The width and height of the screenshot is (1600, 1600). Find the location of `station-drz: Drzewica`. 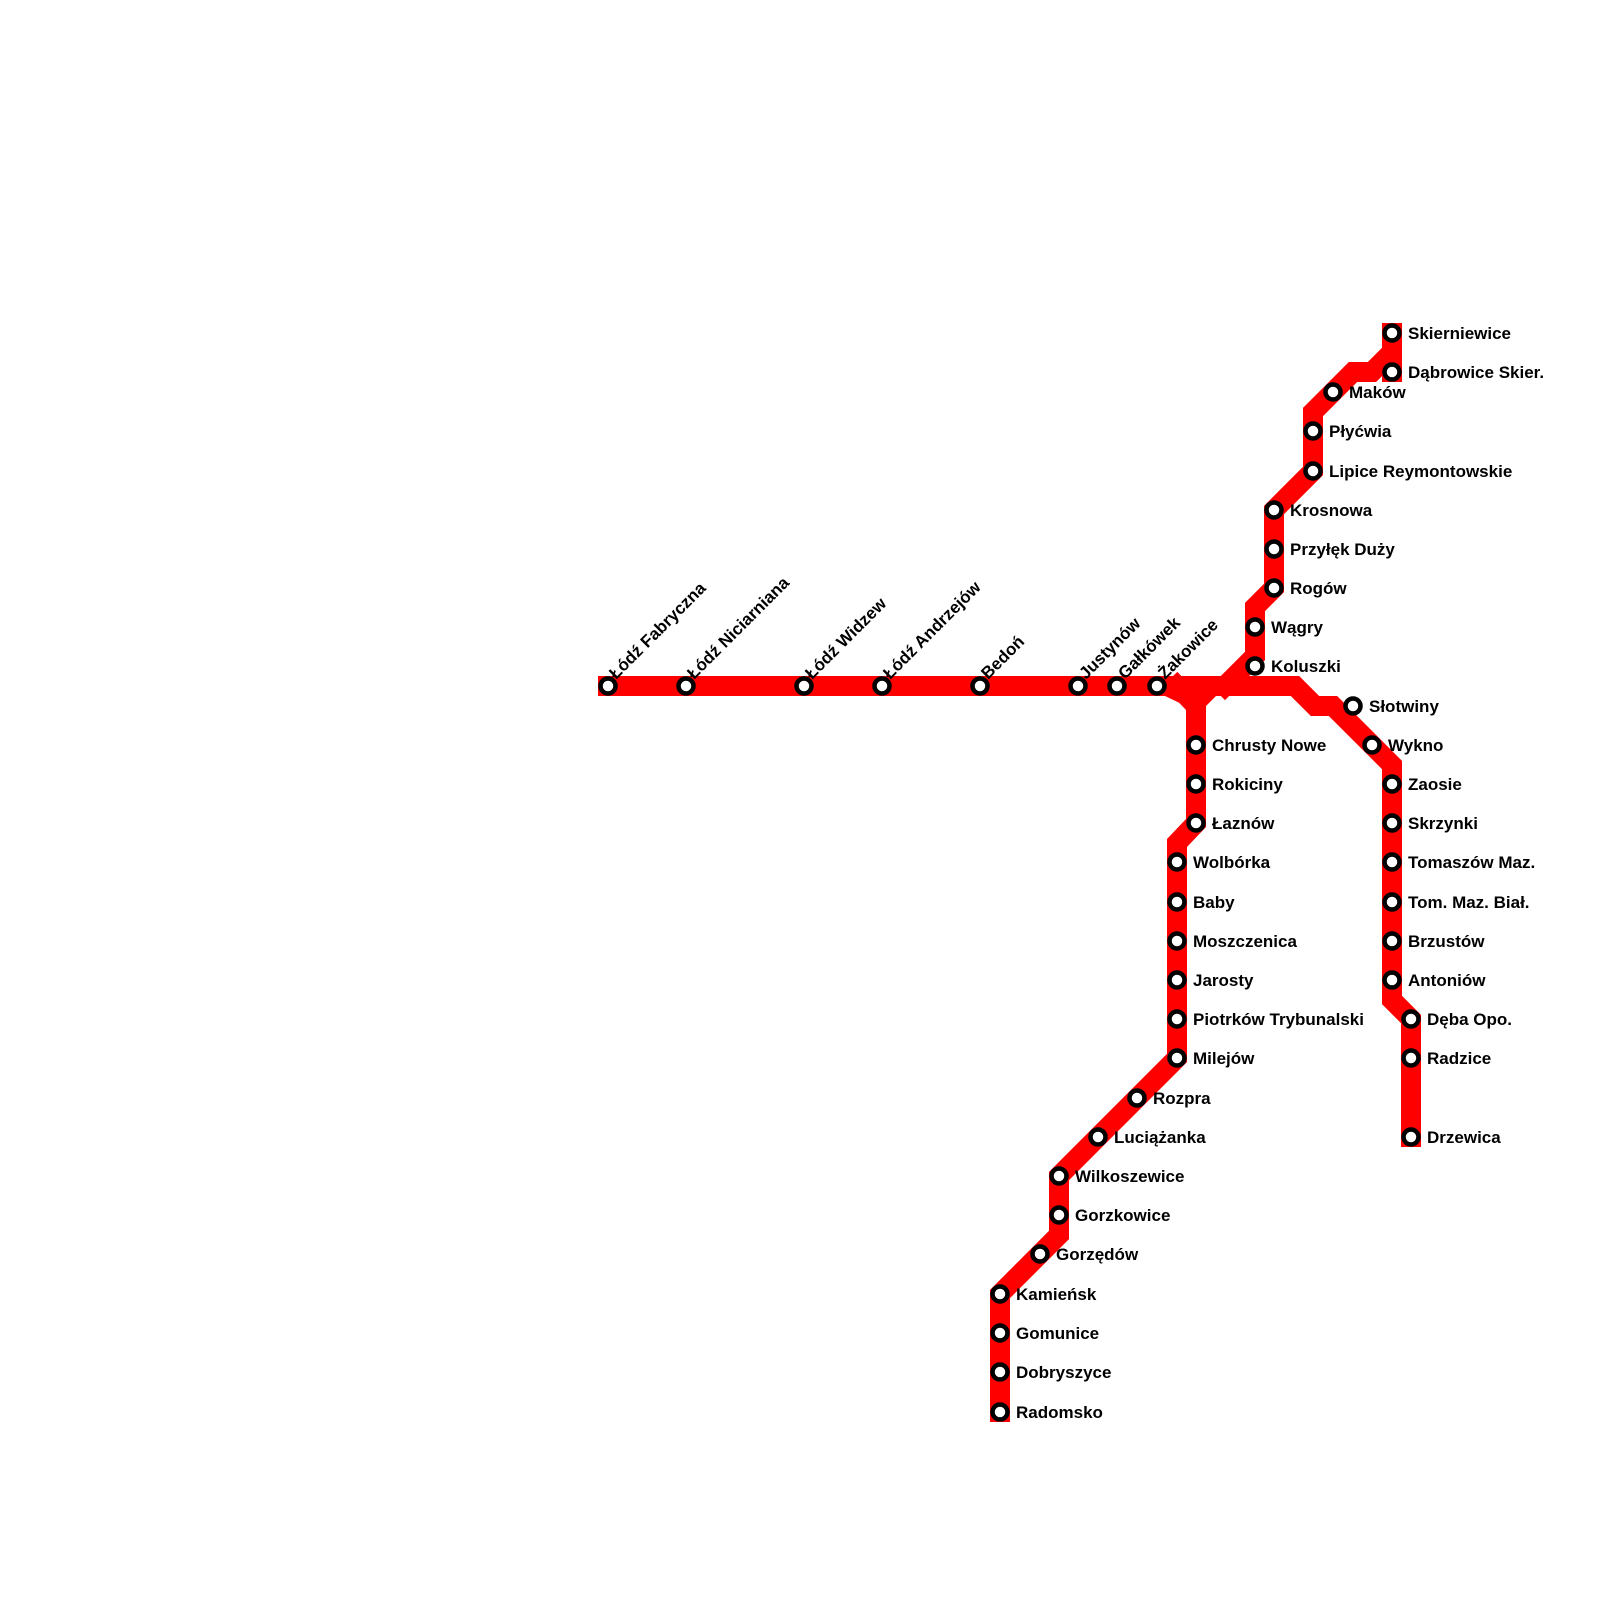

station-drz: Drzewica is located at coordinates (1451, 1137).